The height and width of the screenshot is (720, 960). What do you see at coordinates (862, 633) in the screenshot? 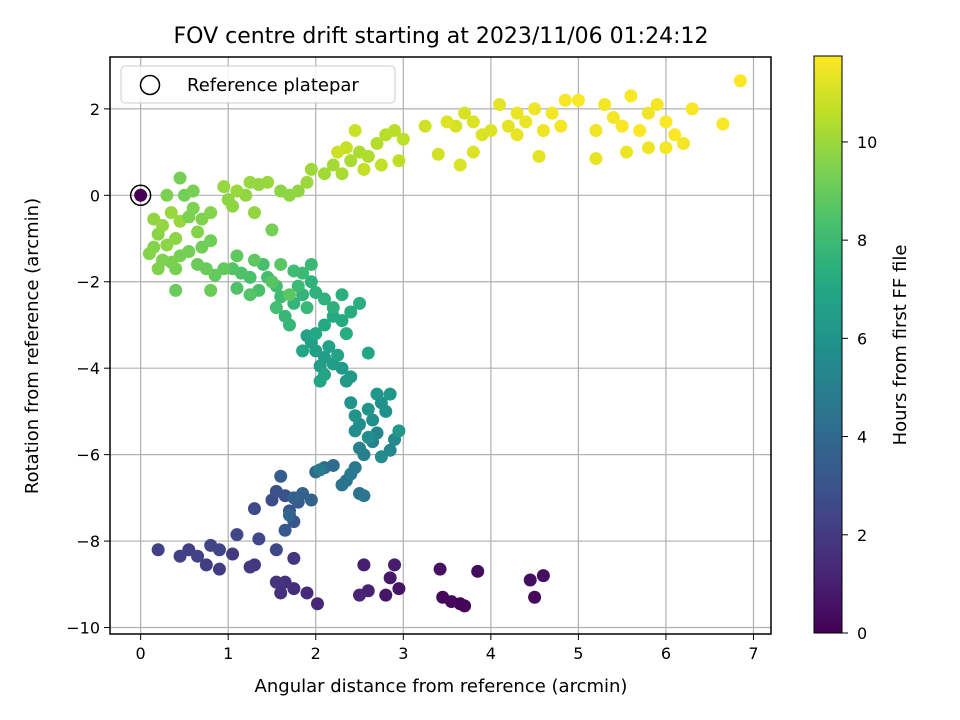
I see `colorbar-tick-label: 0` at bounding box center [862, 633].